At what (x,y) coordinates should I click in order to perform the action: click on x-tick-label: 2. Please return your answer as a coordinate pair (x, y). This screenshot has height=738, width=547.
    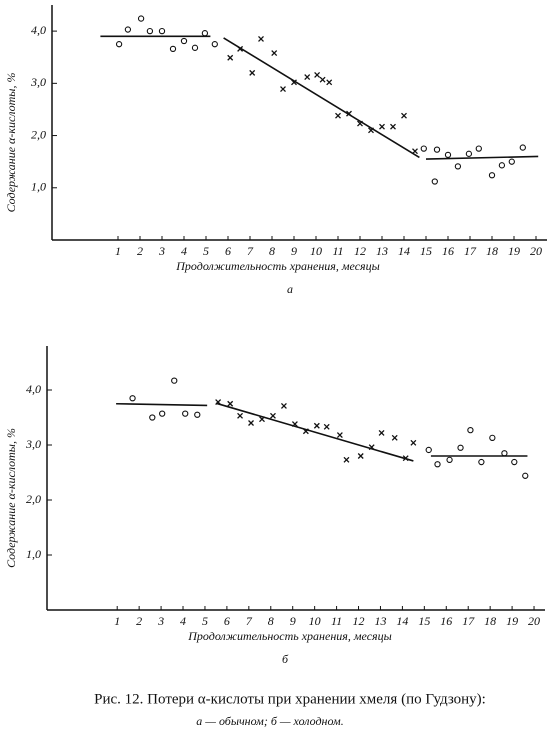
    Looking at the image, I should click on (140, 251).